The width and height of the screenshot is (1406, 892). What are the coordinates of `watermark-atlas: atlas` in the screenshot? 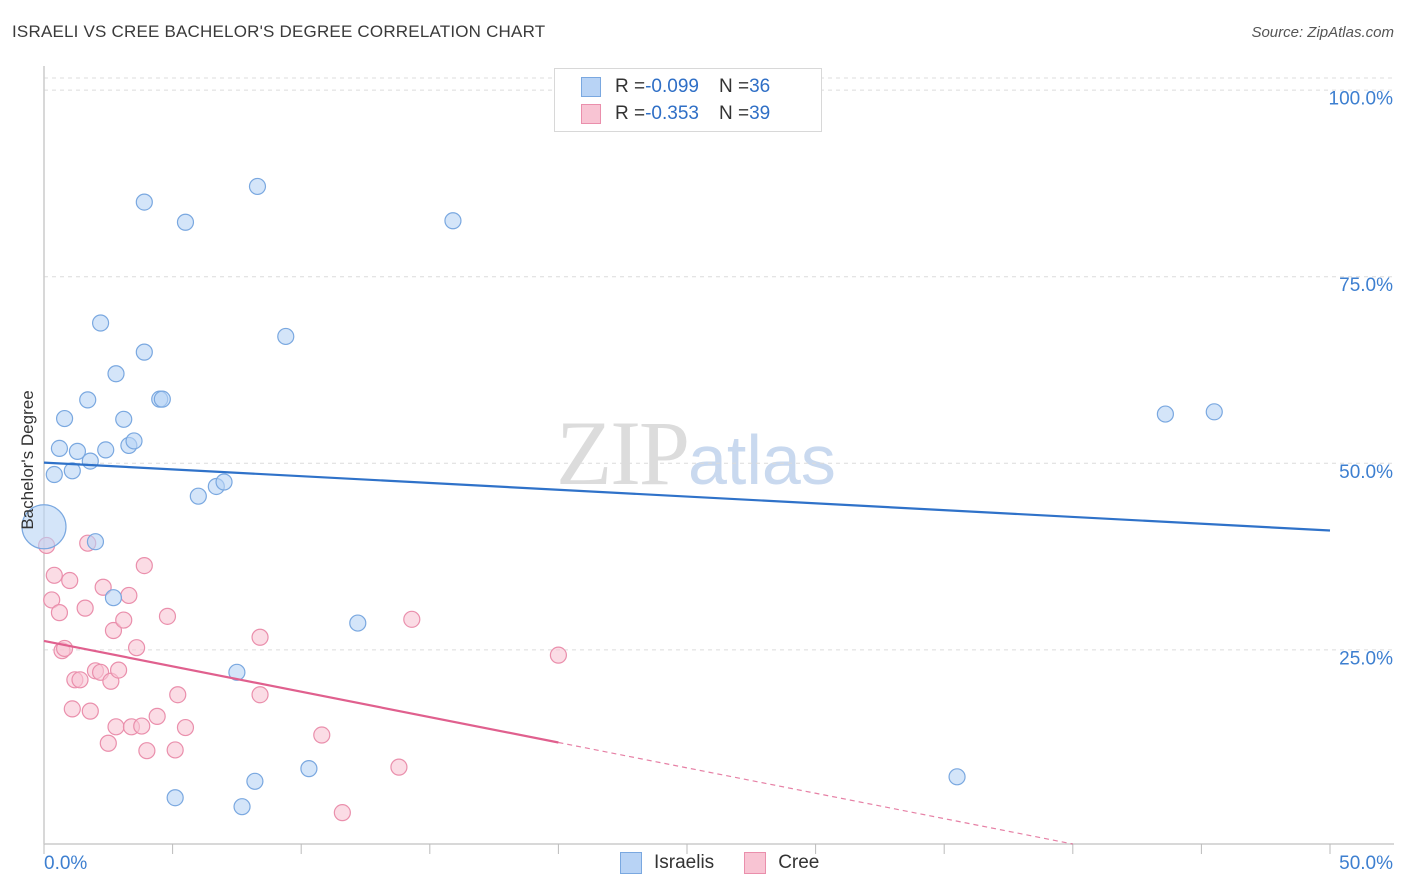 It's located at (762, 460).